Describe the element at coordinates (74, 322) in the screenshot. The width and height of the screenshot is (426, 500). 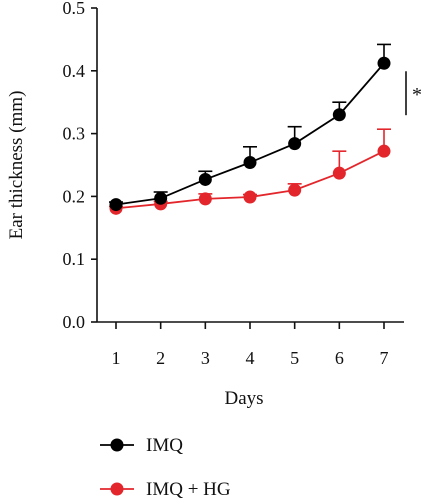
I see `y-tick-label: 0.0` at that location.